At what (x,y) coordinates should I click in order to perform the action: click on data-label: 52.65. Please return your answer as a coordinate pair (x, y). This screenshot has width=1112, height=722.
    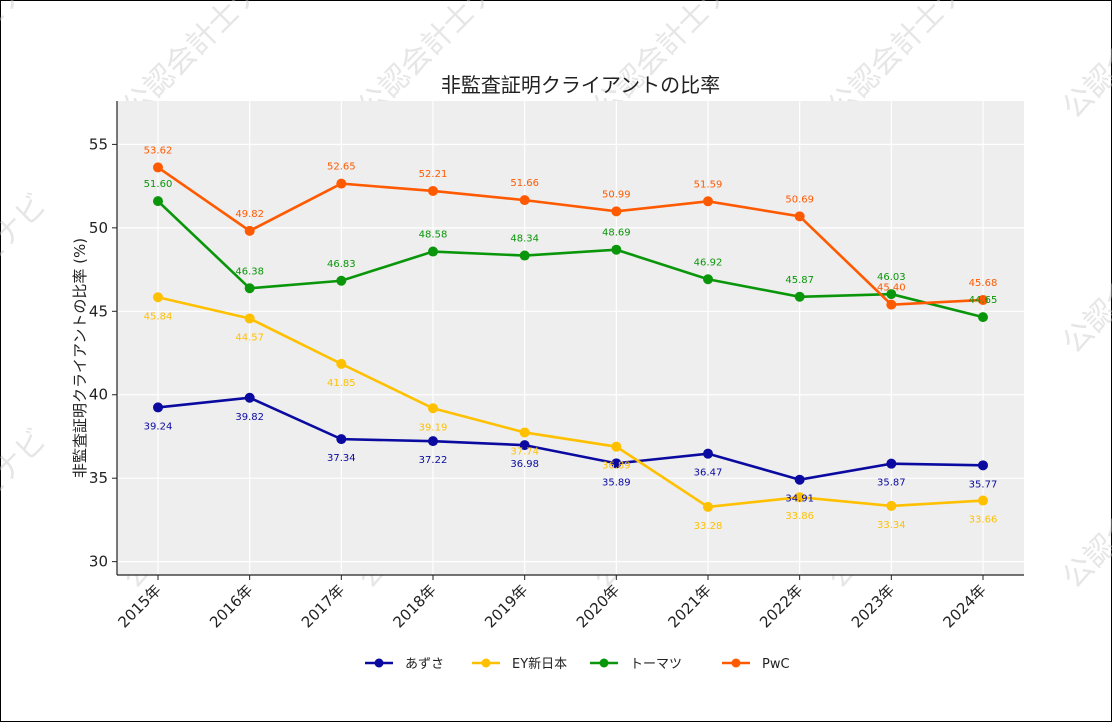
    Looking at the image, I should click on (341, 167).